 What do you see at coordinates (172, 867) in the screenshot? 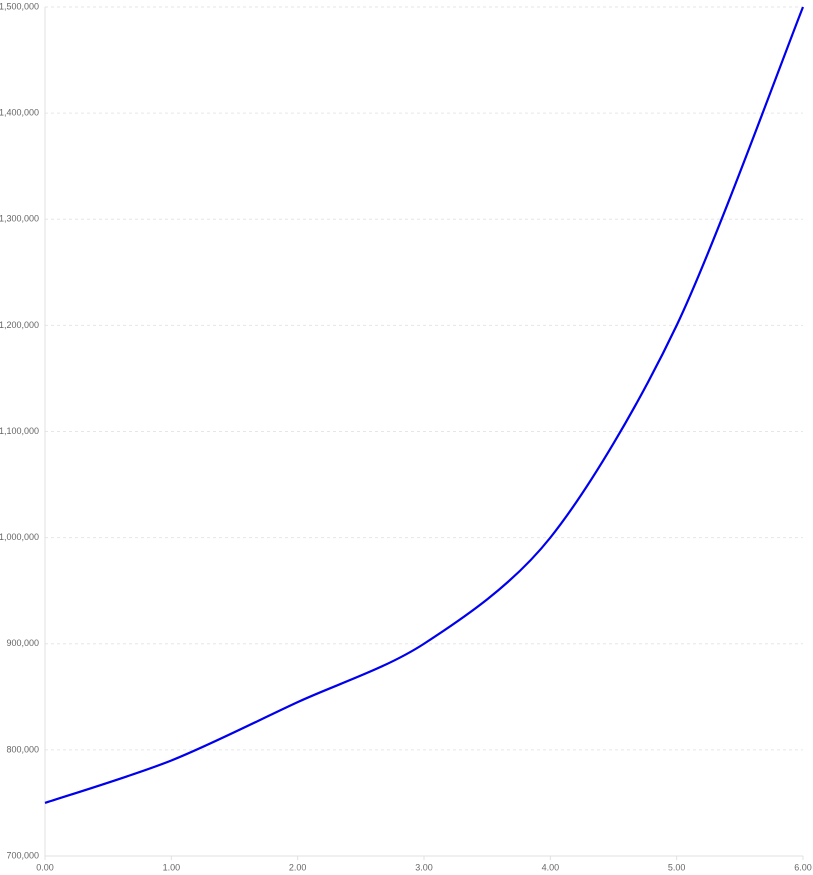
I see `x-tick-label: 1.00` at bounding box center [172, 867].